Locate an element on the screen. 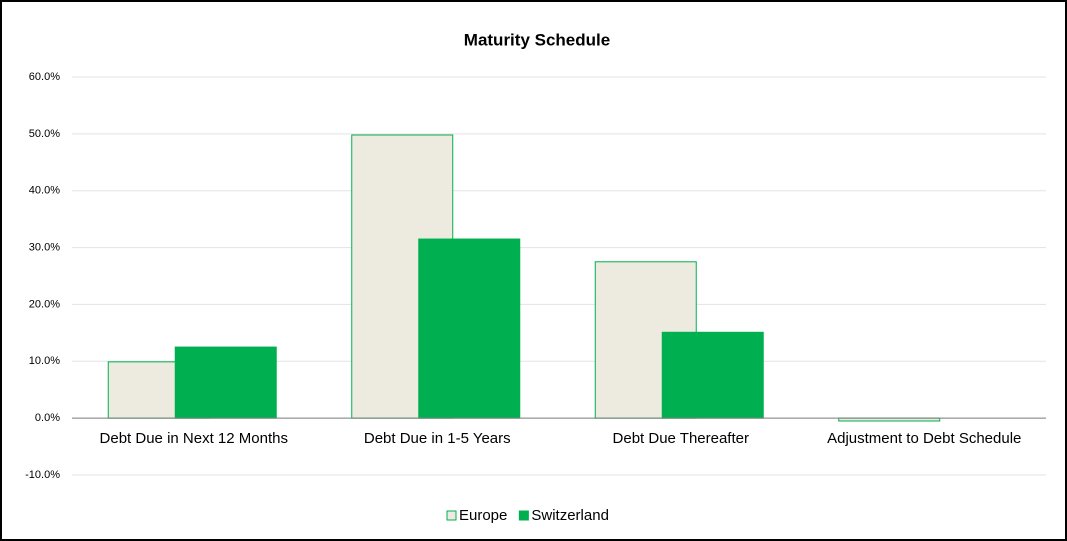 The width and height of the screenshot is (1067, 541). y-tick-label: 50.0% is located at coordinates (44, 134).